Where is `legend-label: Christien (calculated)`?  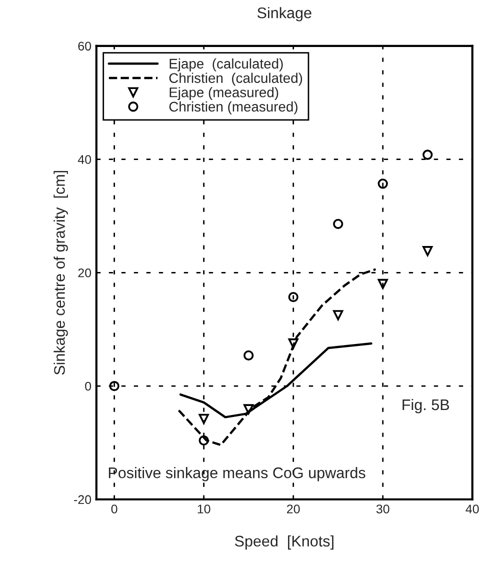
legend-label: Christien (calculated) is located at coordinates (235, 79).